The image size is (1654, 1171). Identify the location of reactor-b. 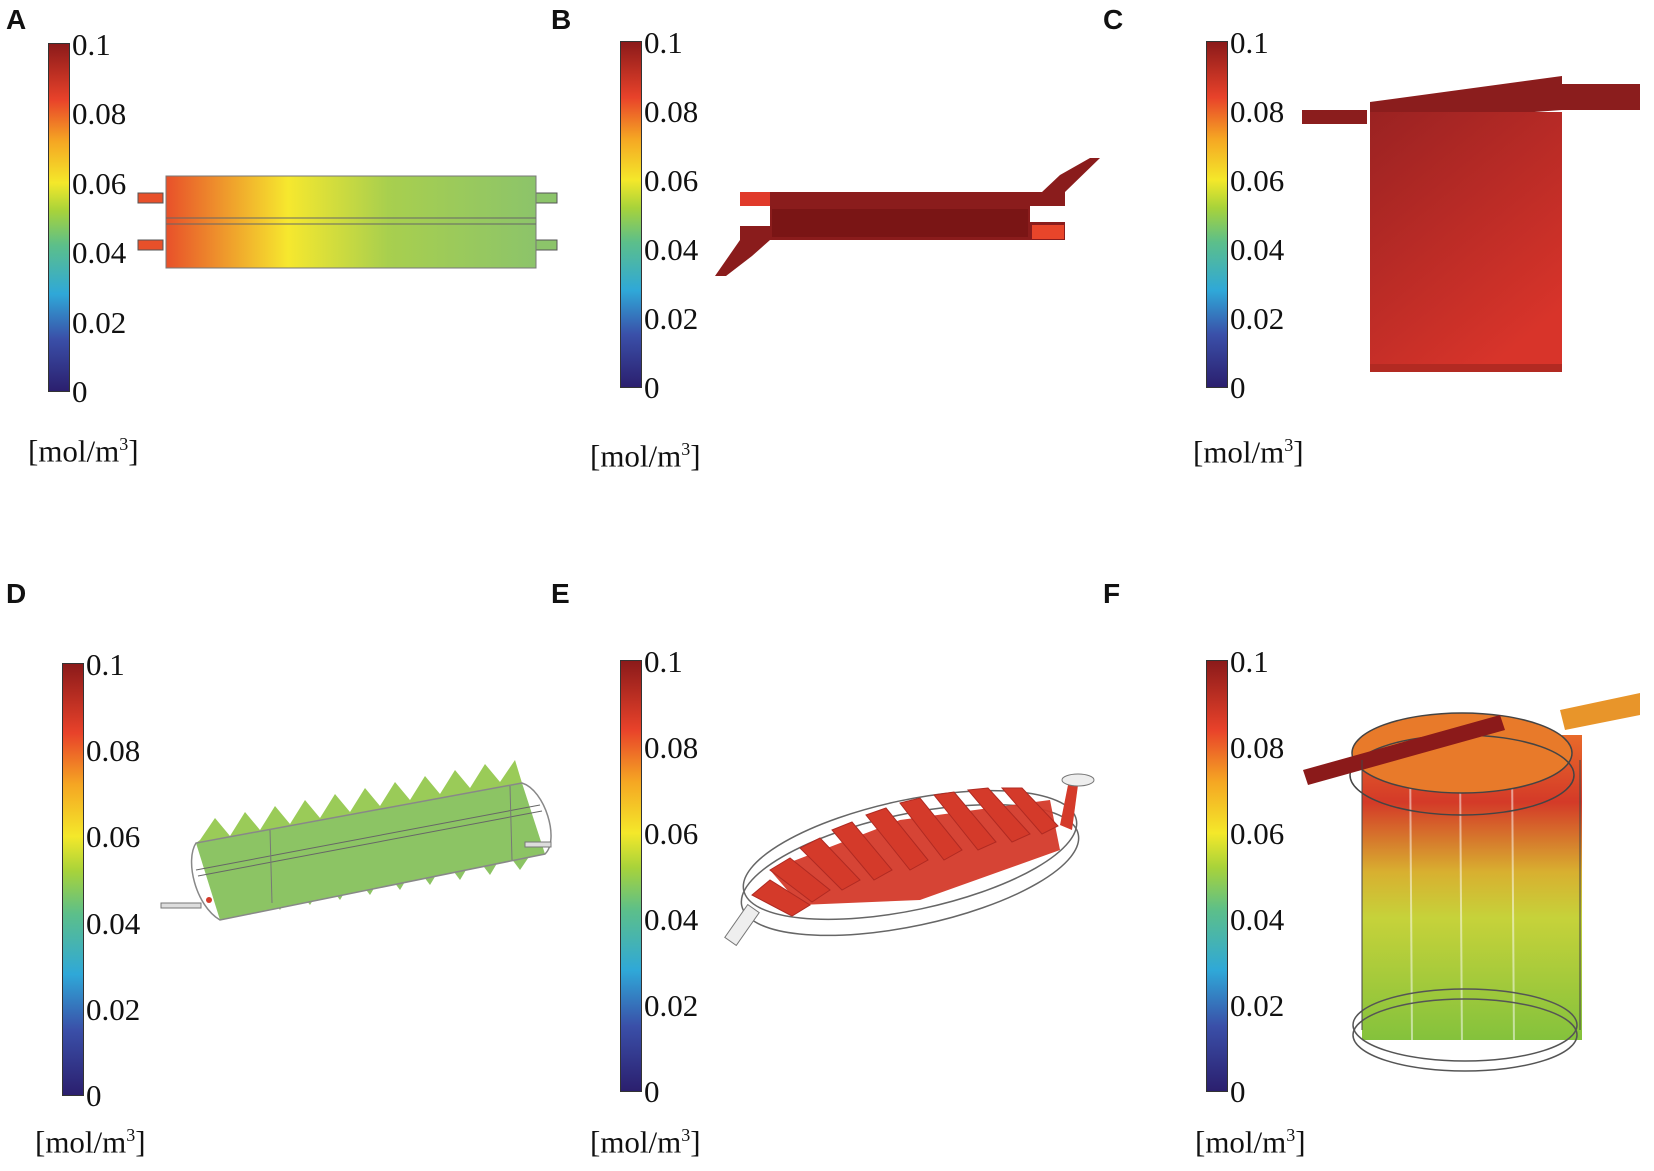
(907, 217).